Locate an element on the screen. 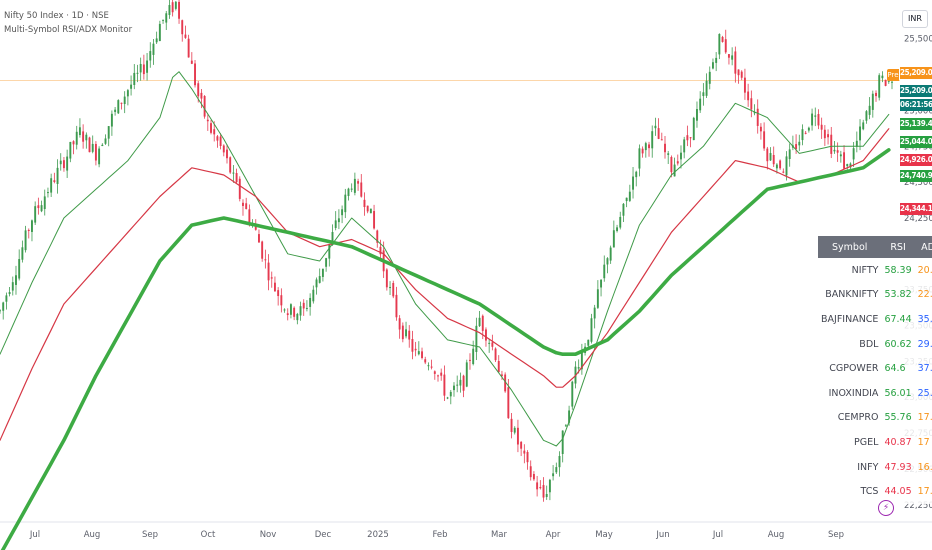 The image size is (932, 550). rsi-cell: 55.76 is located at coordinates (898, 418).